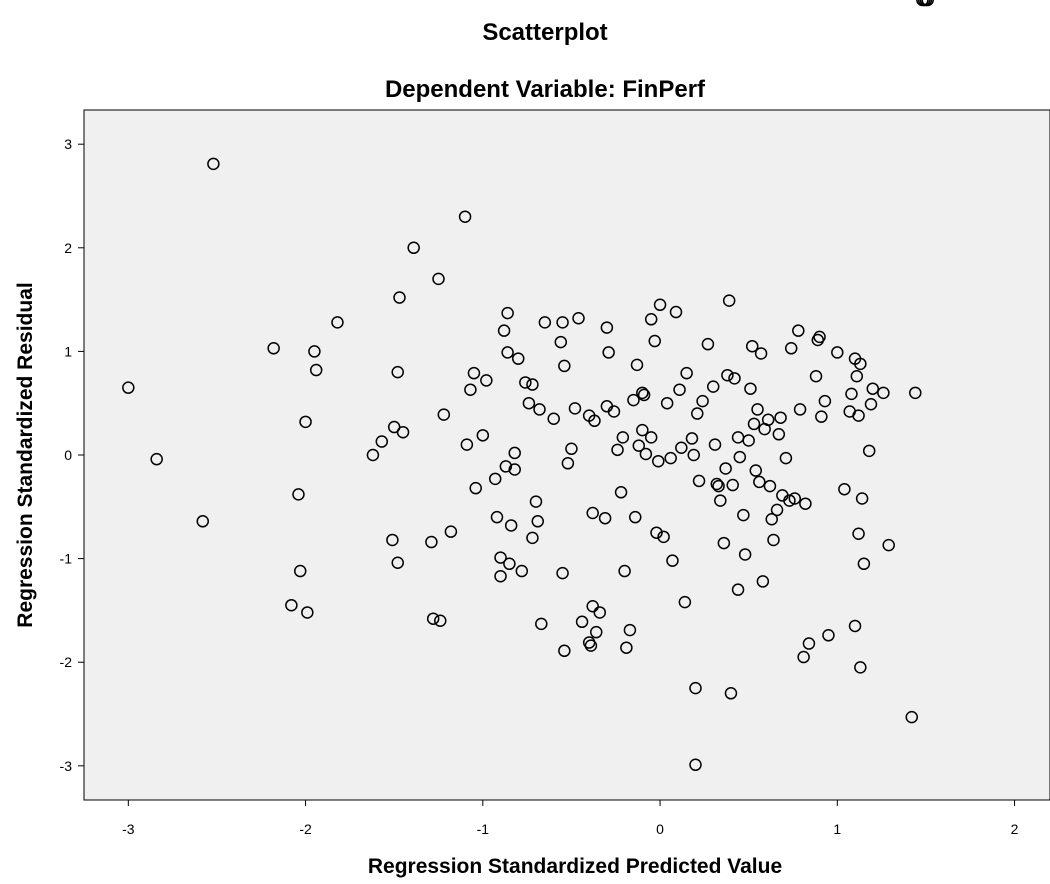  I want to click on y-tick-label: -2, so click(66, 662).